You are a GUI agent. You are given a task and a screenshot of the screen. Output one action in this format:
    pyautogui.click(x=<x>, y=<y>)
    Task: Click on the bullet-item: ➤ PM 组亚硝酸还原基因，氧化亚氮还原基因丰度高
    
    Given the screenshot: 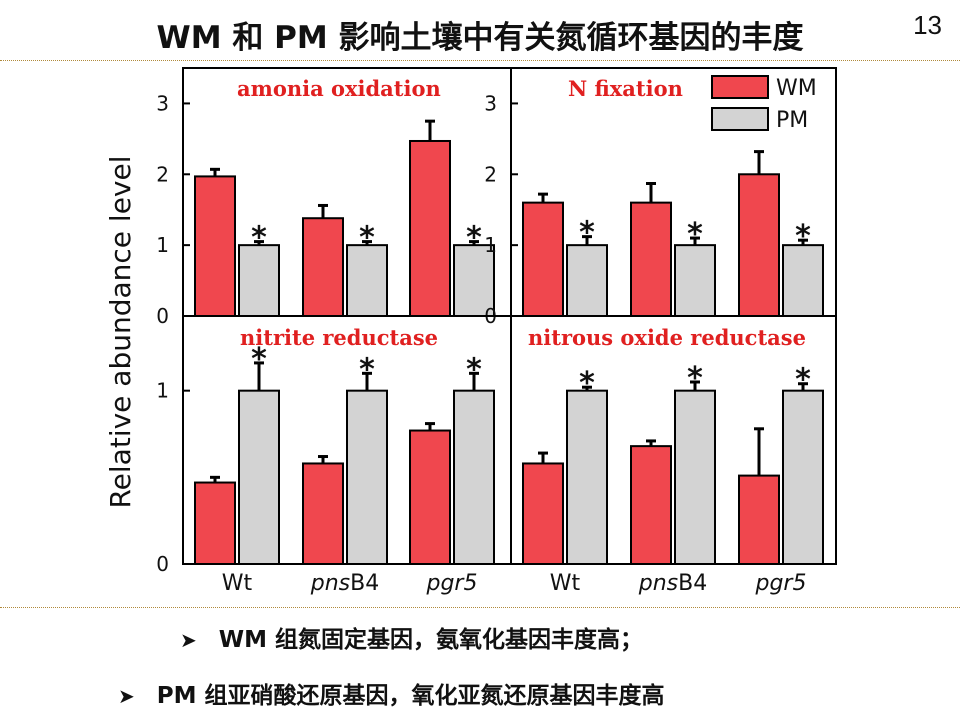 What is the action you would take?
    pyautogui.click(x=391, y=693)
    